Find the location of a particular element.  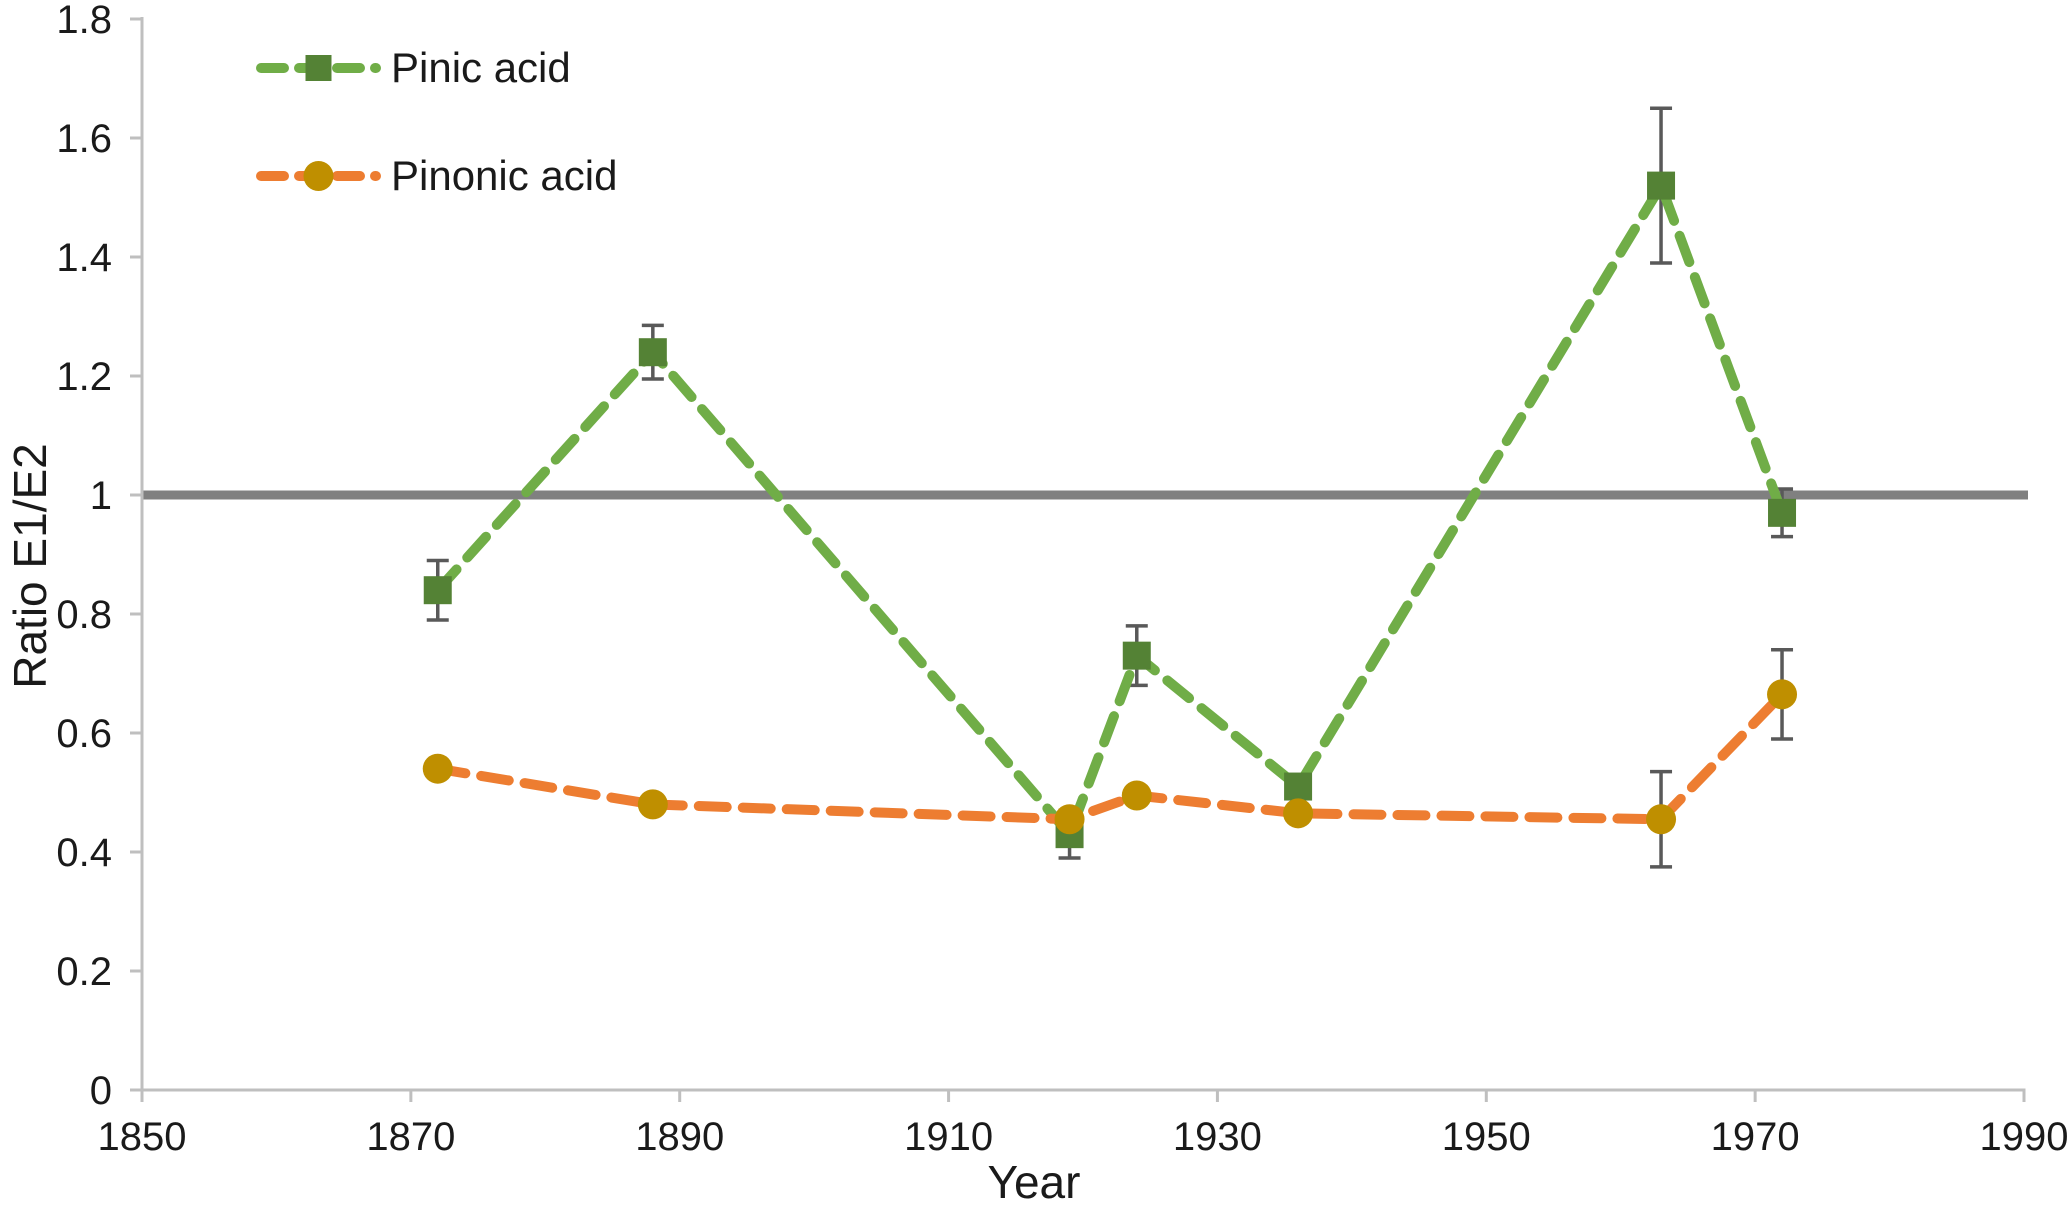

y-tick-label: 0 is located at coordinates (101, 1091).